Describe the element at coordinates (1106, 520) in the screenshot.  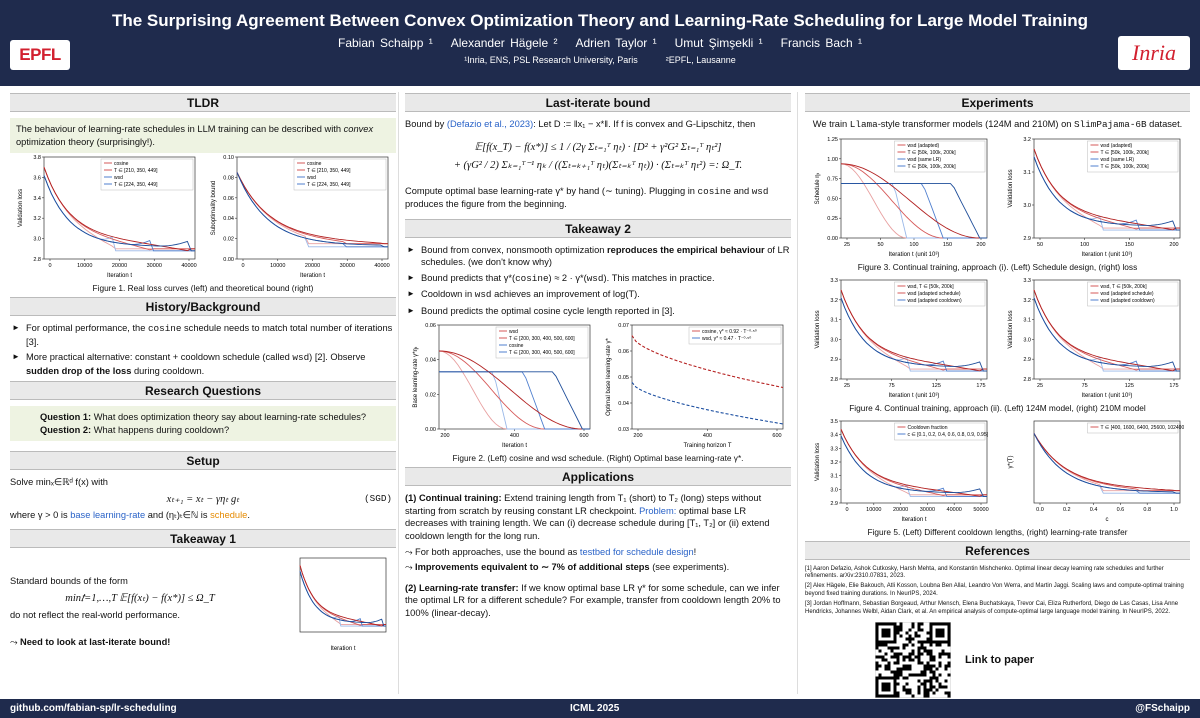
I see `x-axis-label: c` at that location.